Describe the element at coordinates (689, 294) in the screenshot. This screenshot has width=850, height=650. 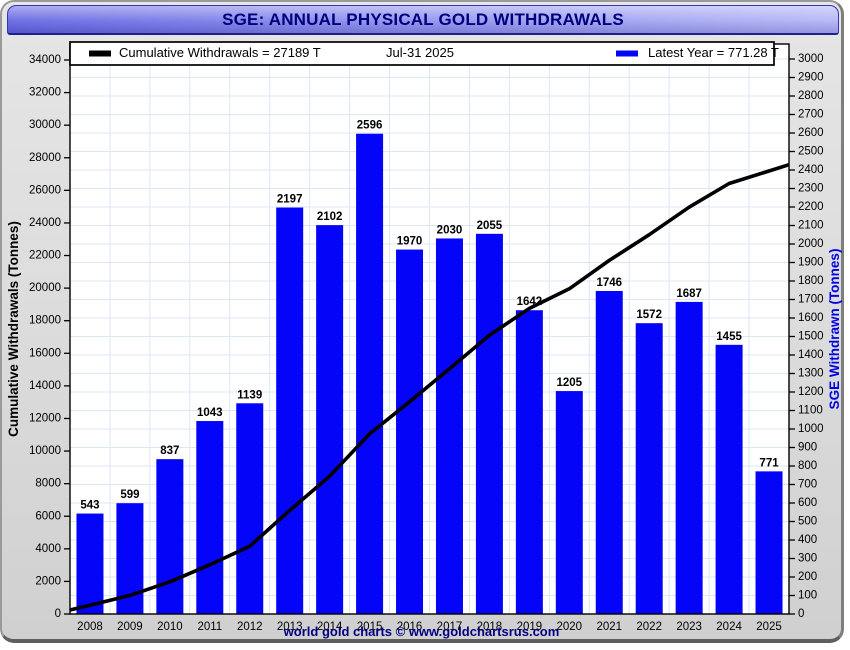
I see `bar-value-label: 1687` at that location.